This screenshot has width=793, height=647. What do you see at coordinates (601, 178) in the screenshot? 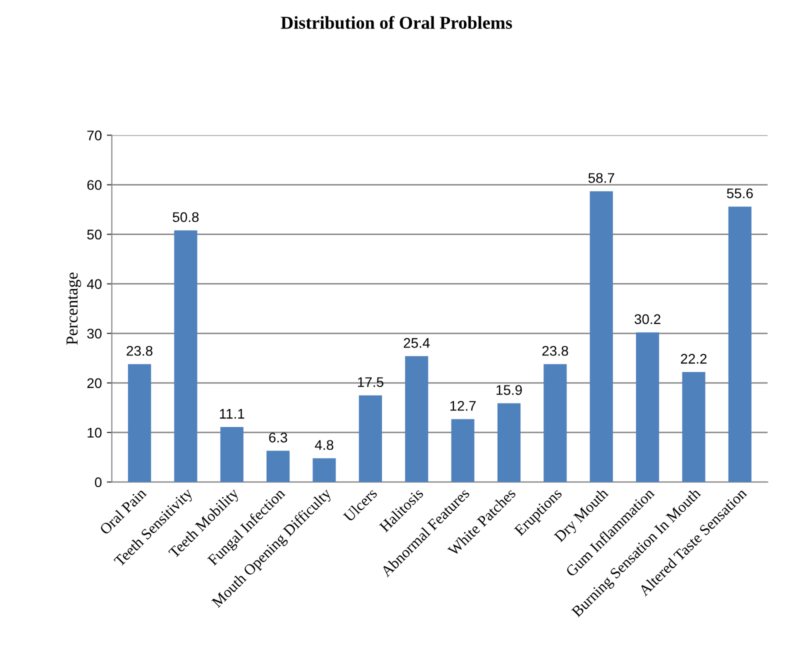
I see `data-label: 58.7` at bounding box center [601, 178].